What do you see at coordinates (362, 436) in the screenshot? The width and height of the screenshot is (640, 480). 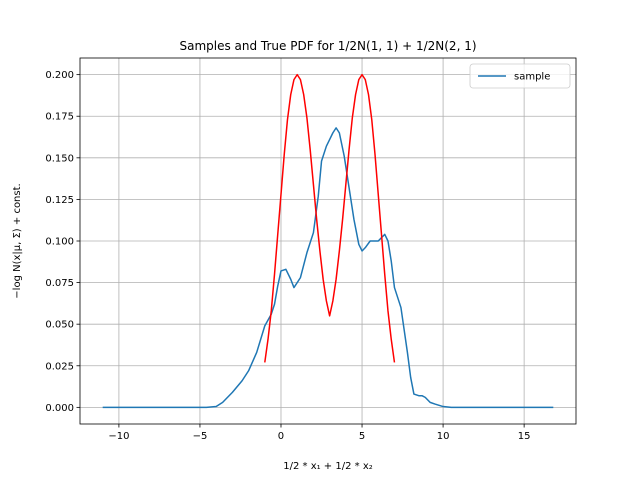 I see `x-tick-label: 5` at bounding box center [362, 436].